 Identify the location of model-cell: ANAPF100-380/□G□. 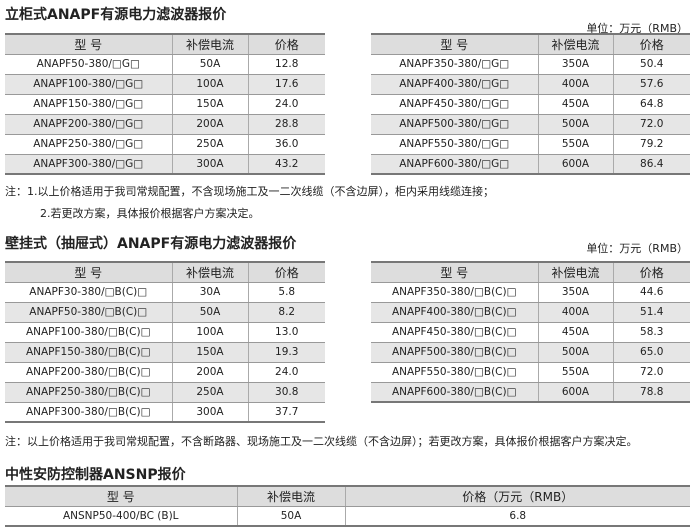
(88, 84).